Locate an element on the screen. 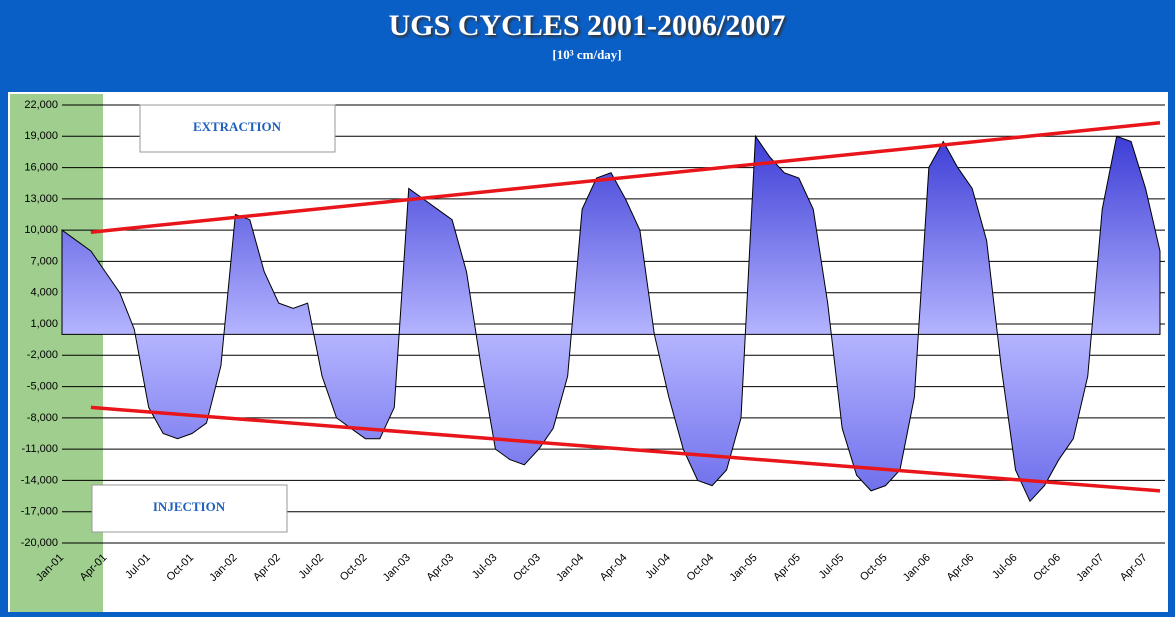 Image resolution: width=1175 pixels, height=617 pixels. y-tick-label: -17,000 is located at coordinates (39, 512).